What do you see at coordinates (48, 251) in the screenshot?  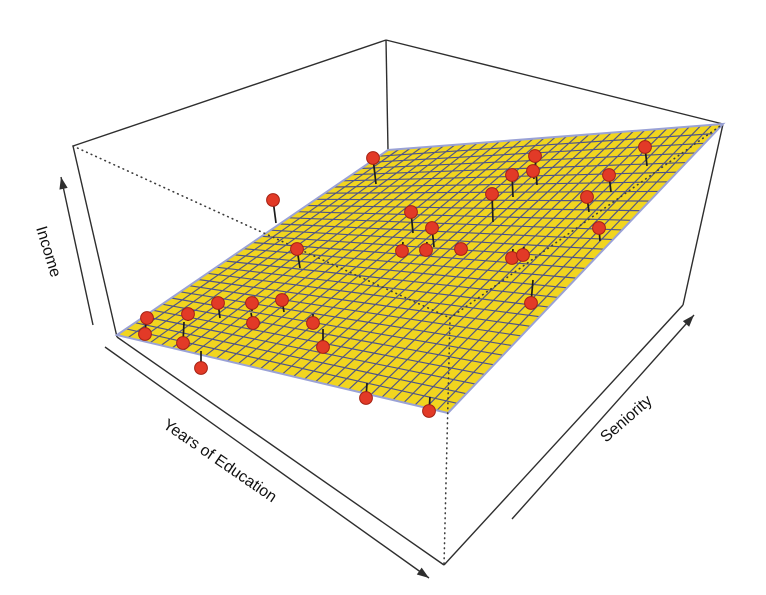 I see `income-axis-label: Income` at bounding box center [48, 251].